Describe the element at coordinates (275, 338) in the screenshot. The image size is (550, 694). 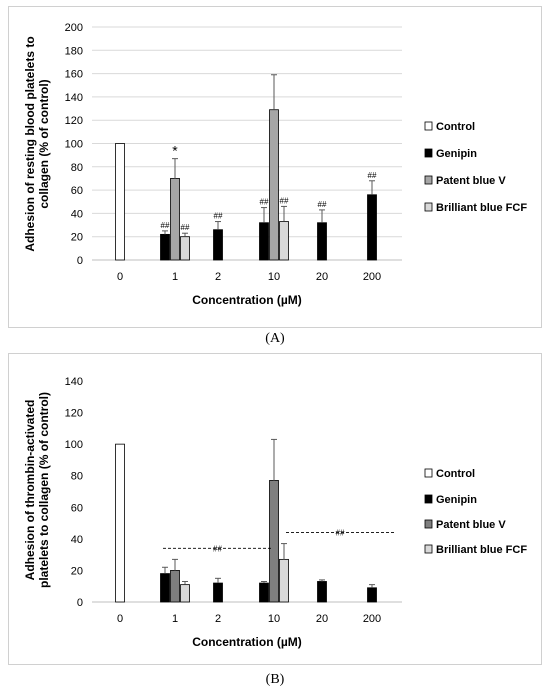
I see `panel-a-label: (A)` at that location.